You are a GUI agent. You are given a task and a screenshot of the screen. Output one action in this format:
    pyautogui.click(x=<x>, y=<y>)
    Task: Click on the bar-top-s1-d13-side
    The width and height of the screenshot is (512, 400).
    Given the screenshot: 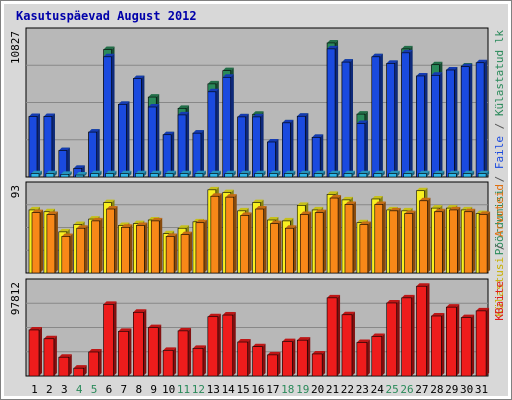 What is the action you would take?
    pyautogui.click(x=217, y=132)
    